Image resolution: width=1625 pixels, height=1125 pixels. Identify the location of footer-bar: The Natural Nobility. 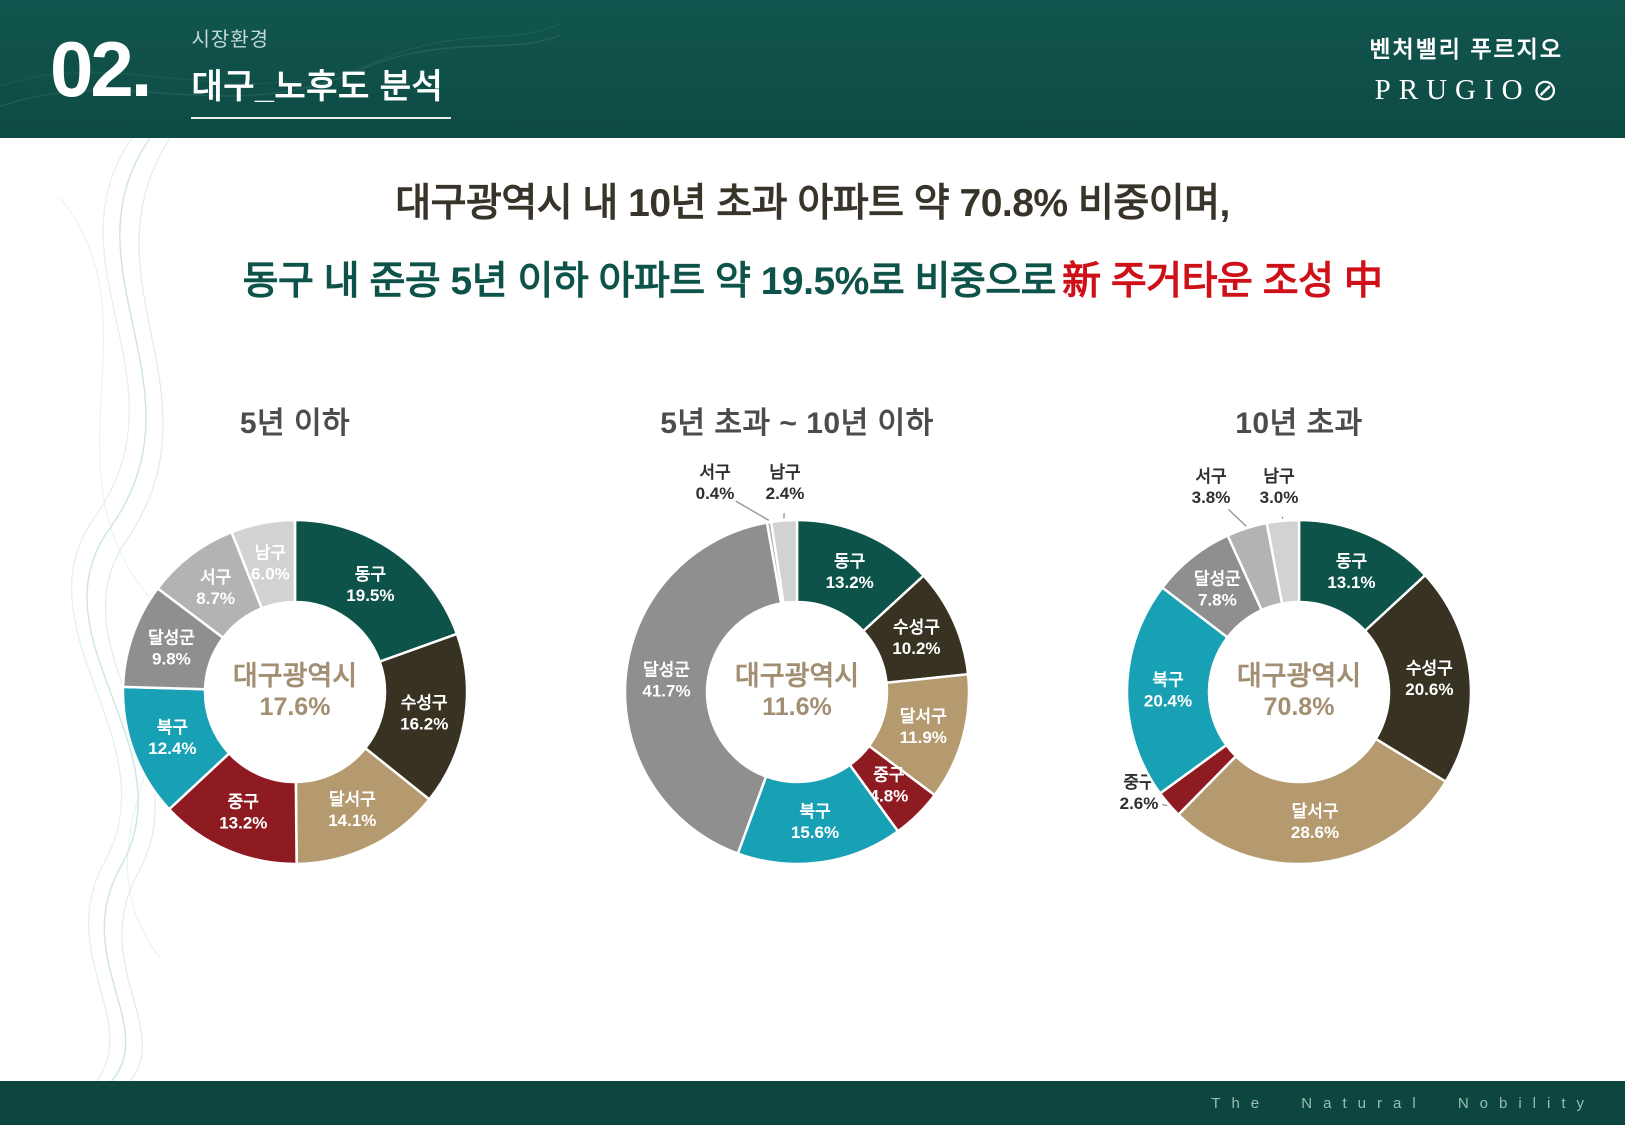
(812, 1103).